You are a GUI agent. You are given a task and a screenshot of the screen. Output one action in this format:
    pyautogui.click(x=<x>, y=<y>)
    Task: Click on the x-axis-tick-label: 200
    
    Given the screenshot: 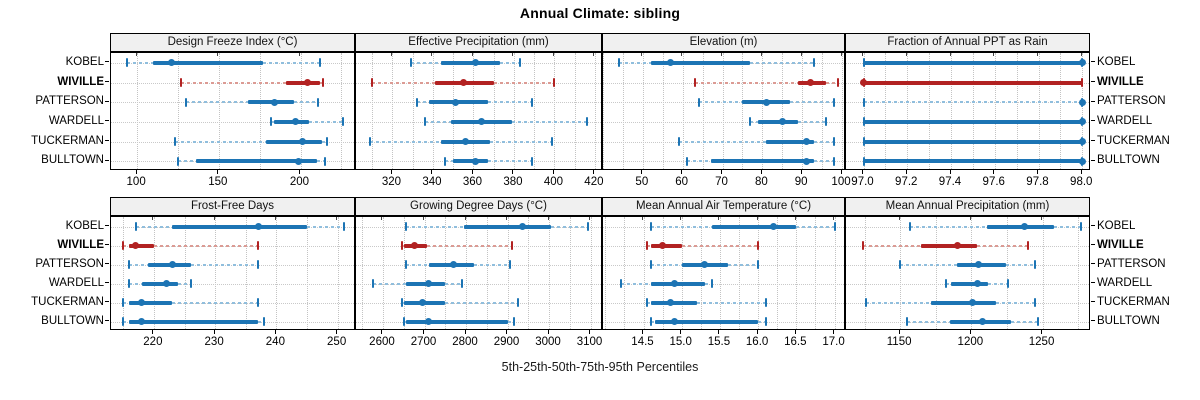 What is the action you would take?
    pyautogui.click(x=299, y=182)
    